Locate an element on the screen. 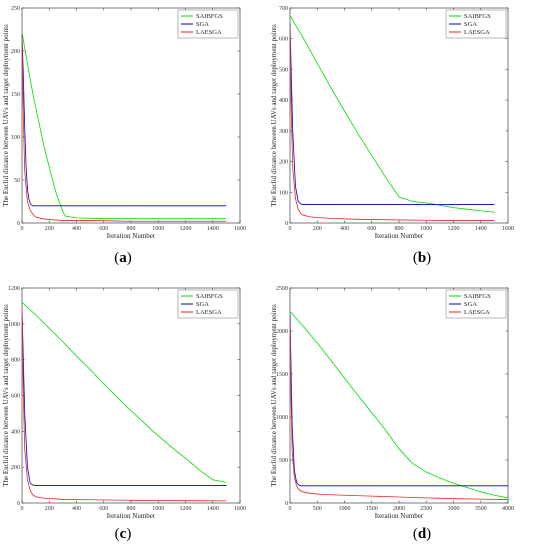  y-tick-label: 250 is located at coordinates (15, 9).